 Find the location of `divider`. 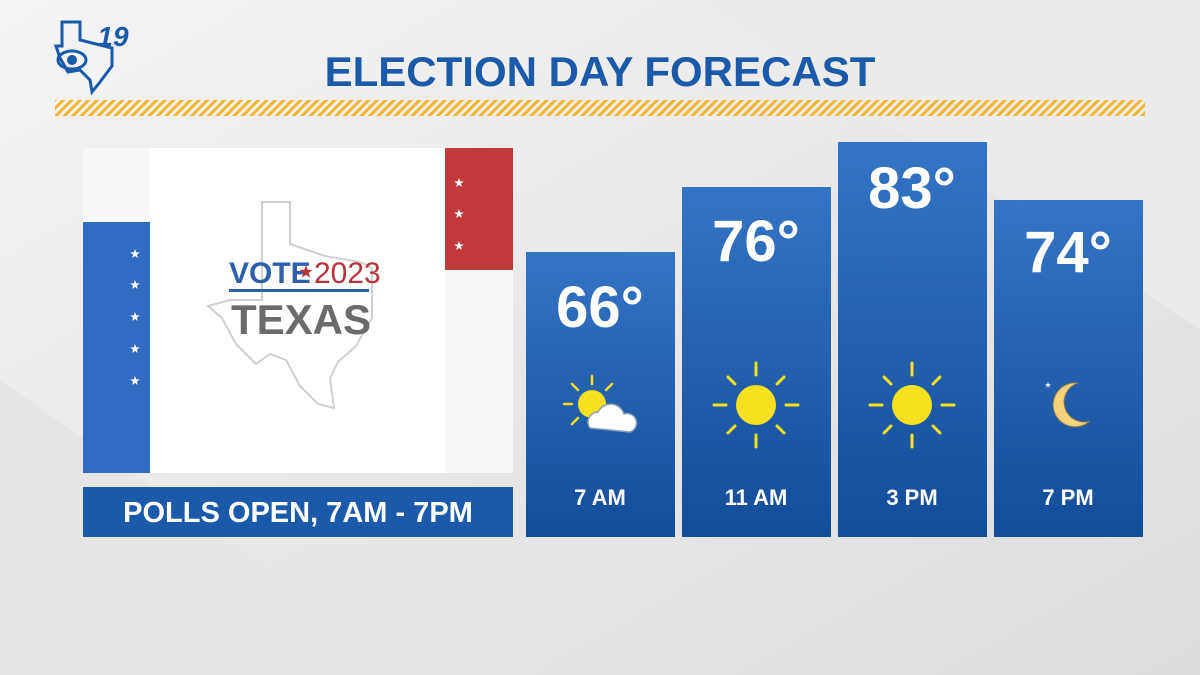

divider is located at coordinates (600, 108).